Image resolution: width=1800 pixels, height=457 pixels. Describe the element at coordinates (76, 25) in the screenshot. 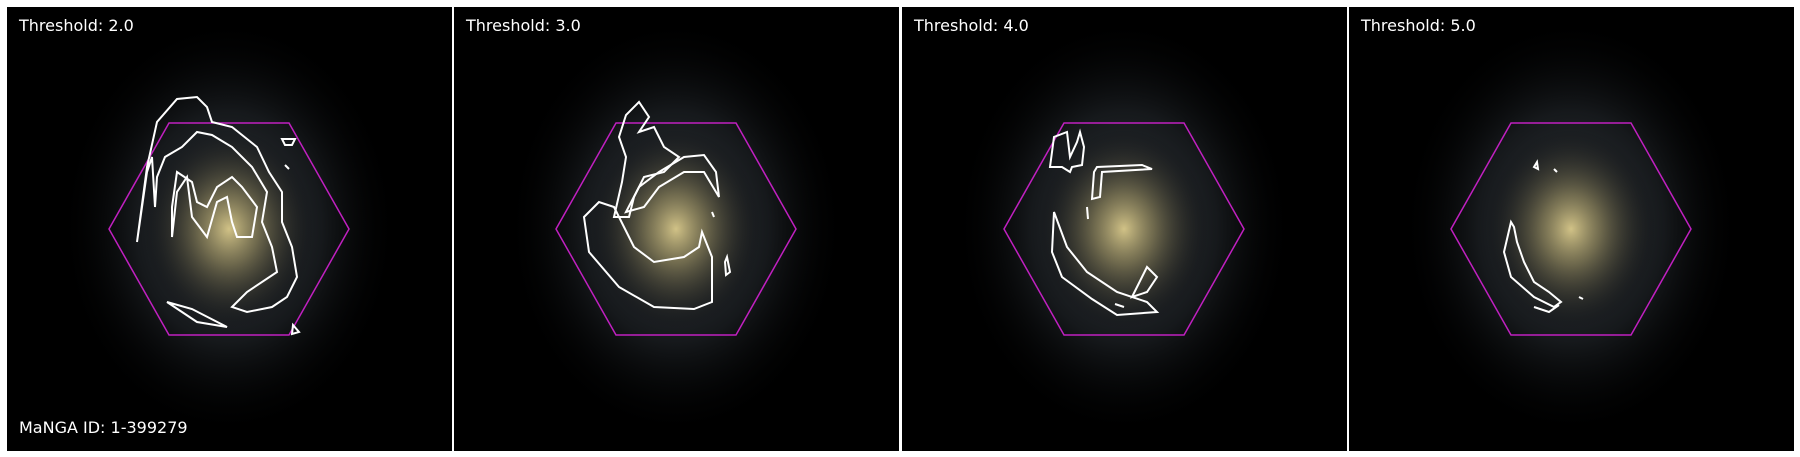

I see `threshold-label-1: Threshold: 2.0` at that location.